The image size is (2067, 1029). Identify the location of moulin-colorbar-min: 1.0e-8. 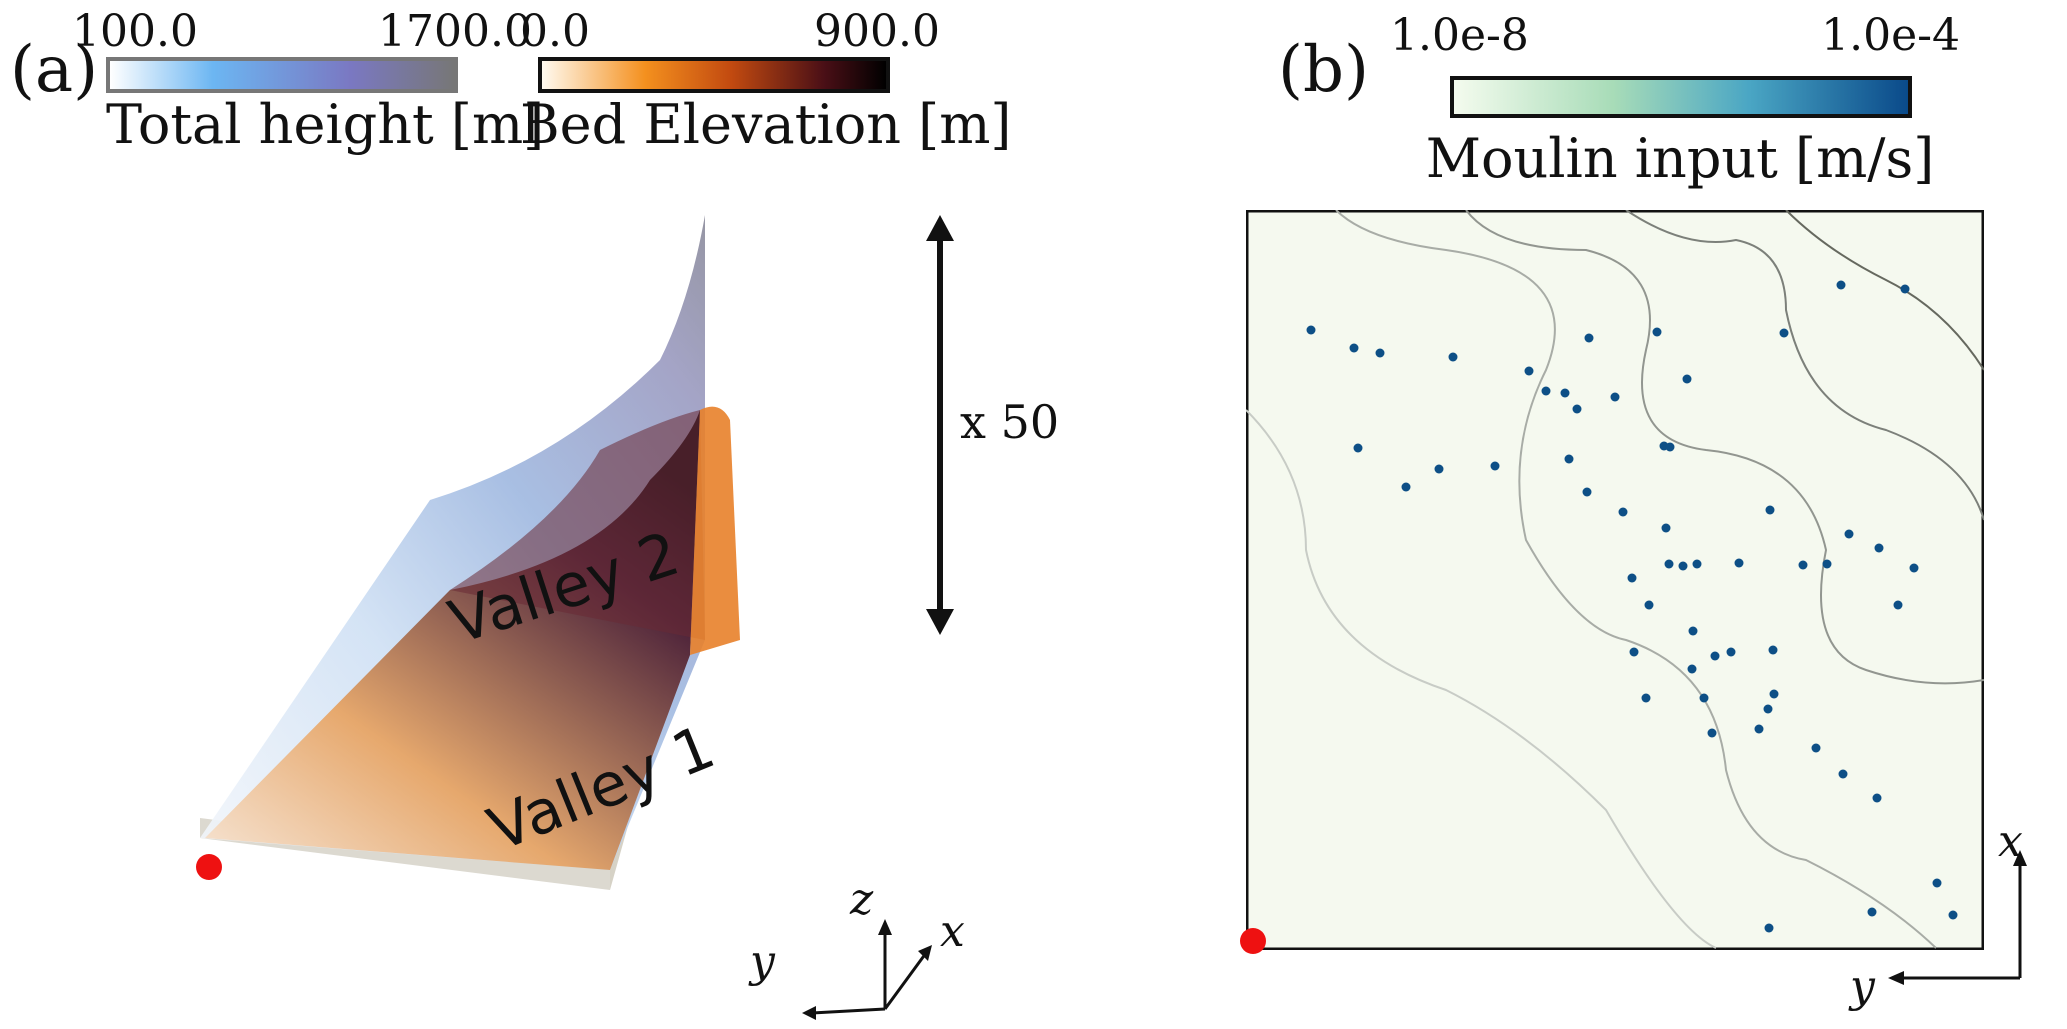
(1459, 35).